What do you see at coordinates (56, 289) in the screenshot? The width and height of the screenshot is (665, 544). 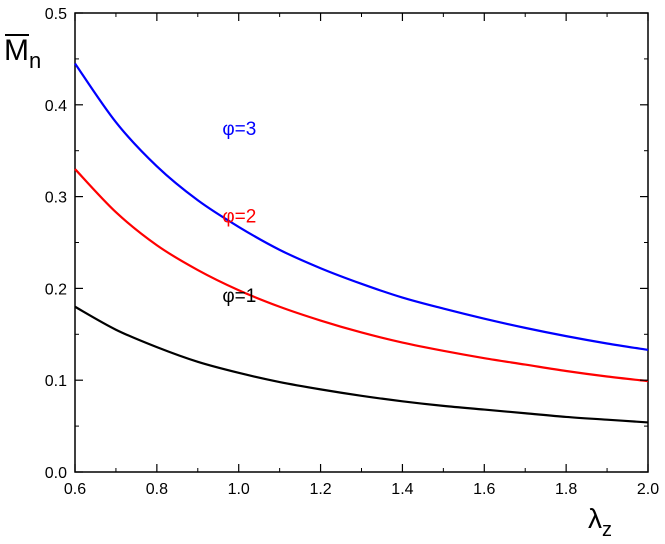 I see `y-tick-label: 0.2` at bounding box center [56, 289].